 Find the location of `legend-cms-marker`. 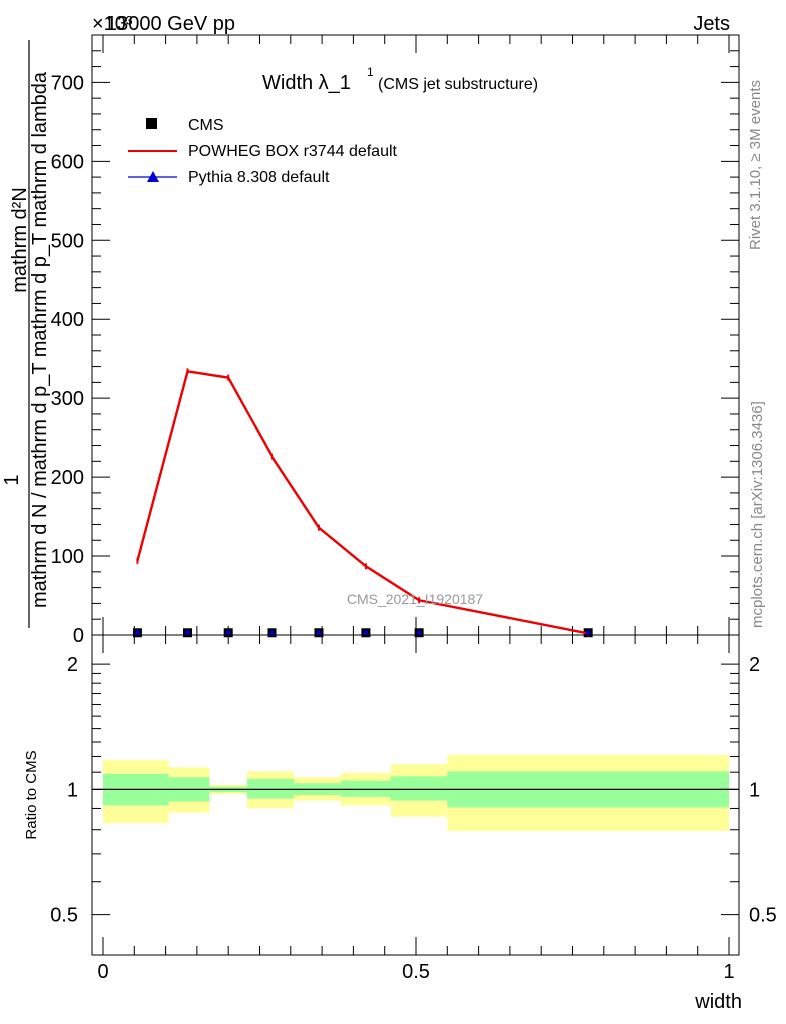

legend-cms-marker is located at coordinates (151, 123).